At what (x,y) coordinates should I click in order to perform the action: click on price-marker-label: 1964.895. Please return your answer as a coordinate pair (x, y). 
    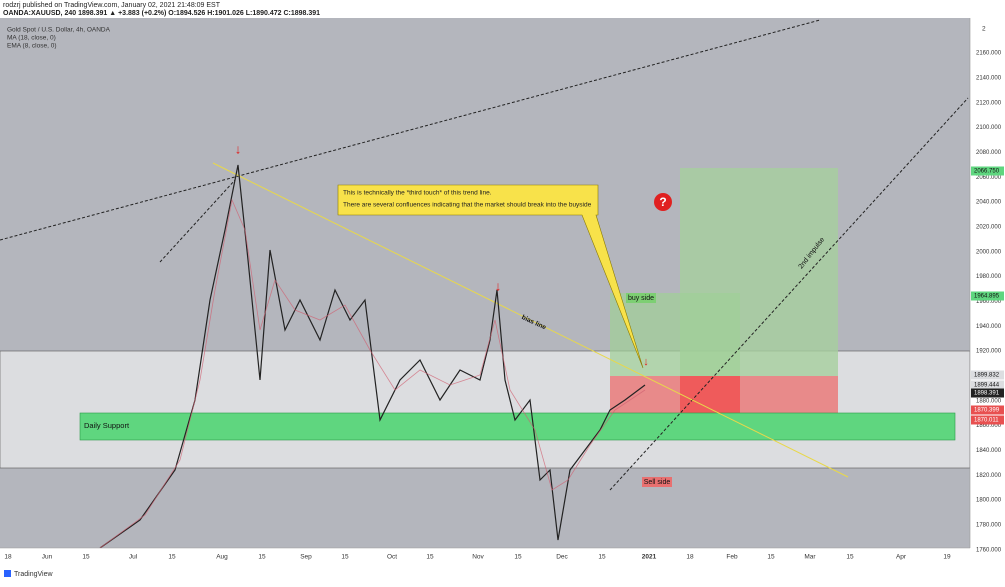
    Looking at the image, I should click on (987, 297).